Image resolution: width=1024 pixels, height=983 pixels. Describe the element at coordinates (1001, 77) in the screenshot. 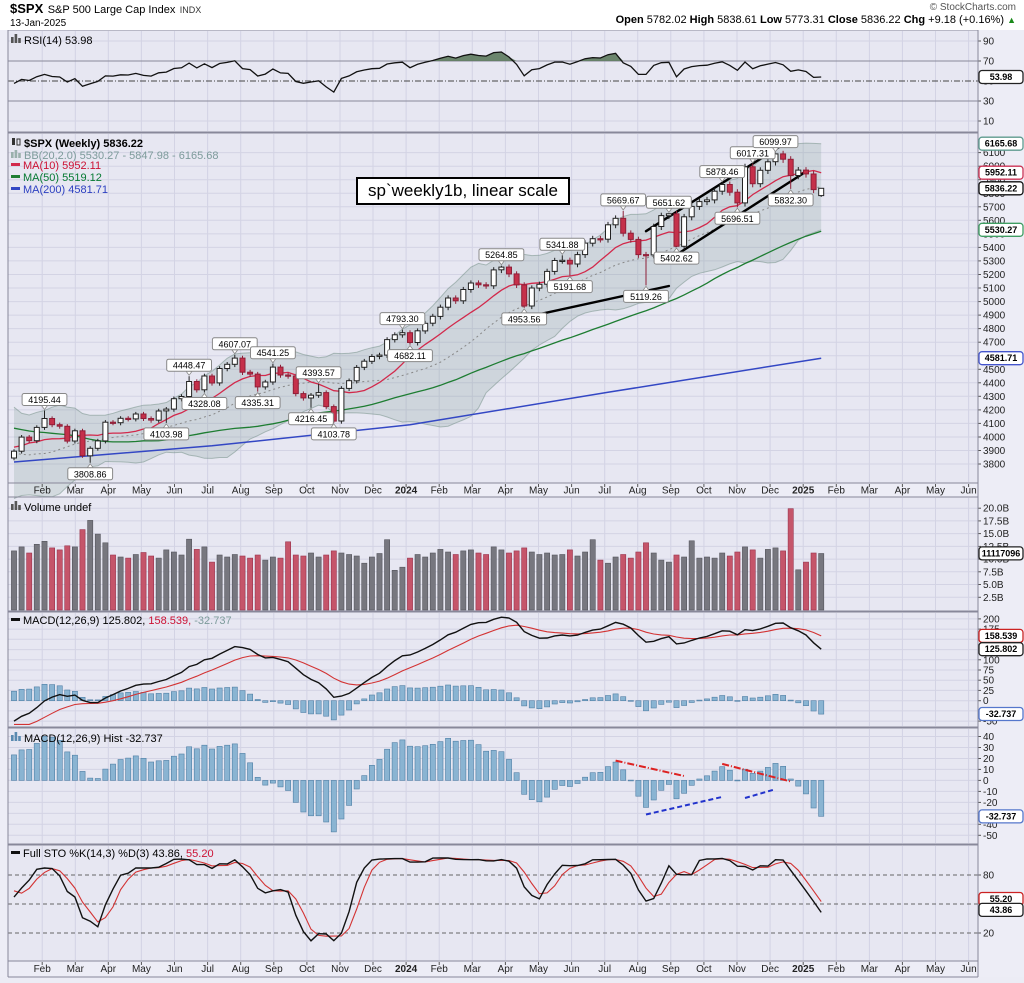

I see `svg-text: 53.98` at that location.